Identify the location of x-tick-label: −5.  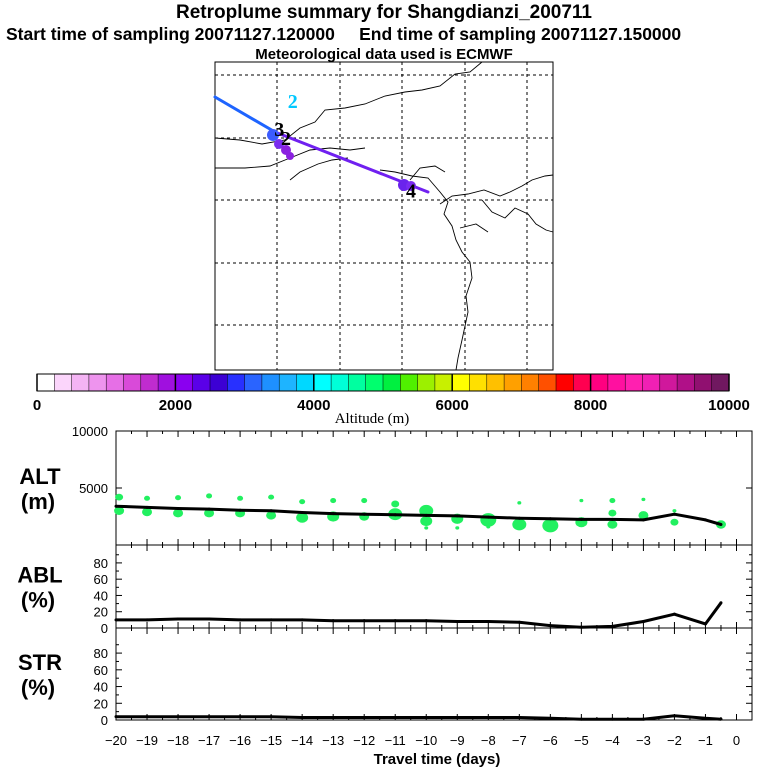
(581, 740).